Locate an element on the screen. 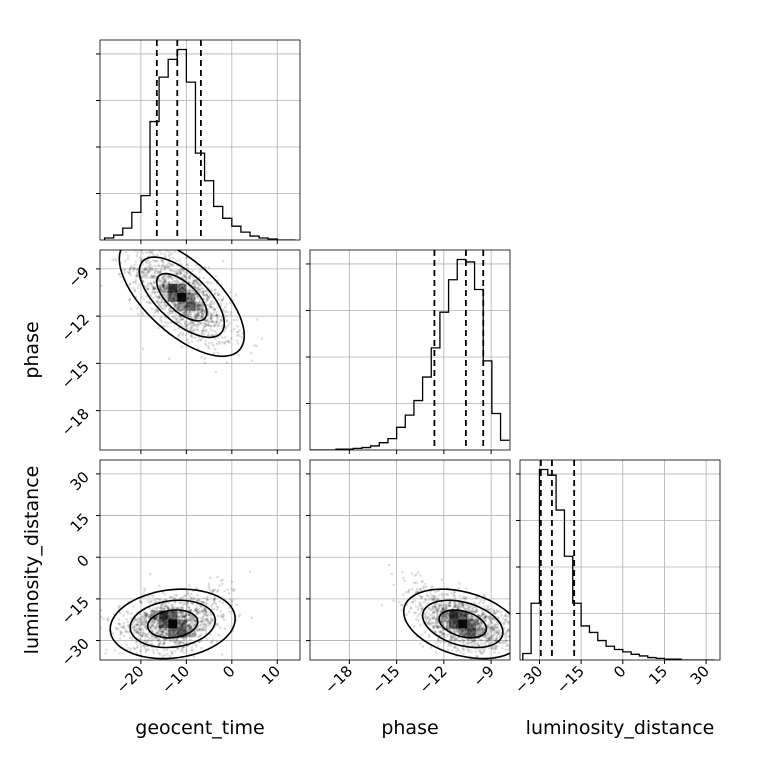  x-axis-label-luminosity-distance: luminosity_distance is located at coordinates (620, 728).